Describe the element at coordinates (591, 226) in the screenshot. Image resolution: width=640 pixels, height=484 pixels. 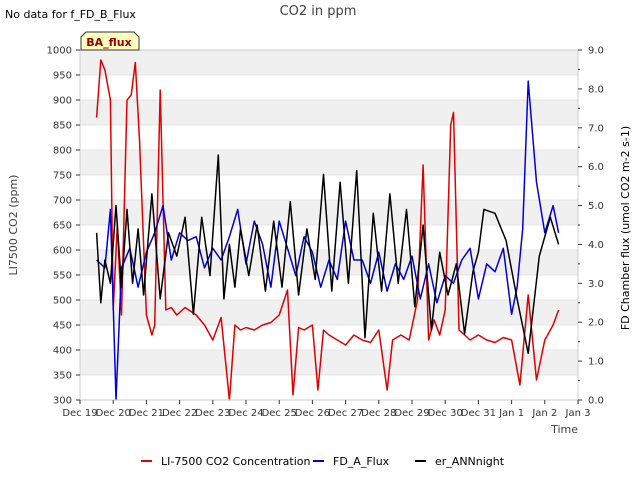
I see `y-right-axis: 0.0 1.0 2.0 3.0 4.0 5.0 6.0 7.0 8.0 9.0` at that location.